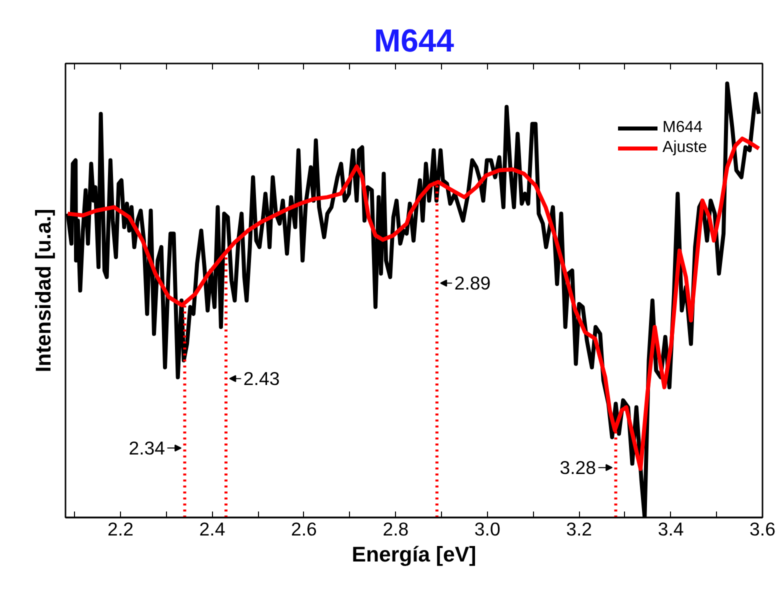 This screenshot has width=781, height=589. I want to click on legend-label: Ajuste, so click(684, 148).